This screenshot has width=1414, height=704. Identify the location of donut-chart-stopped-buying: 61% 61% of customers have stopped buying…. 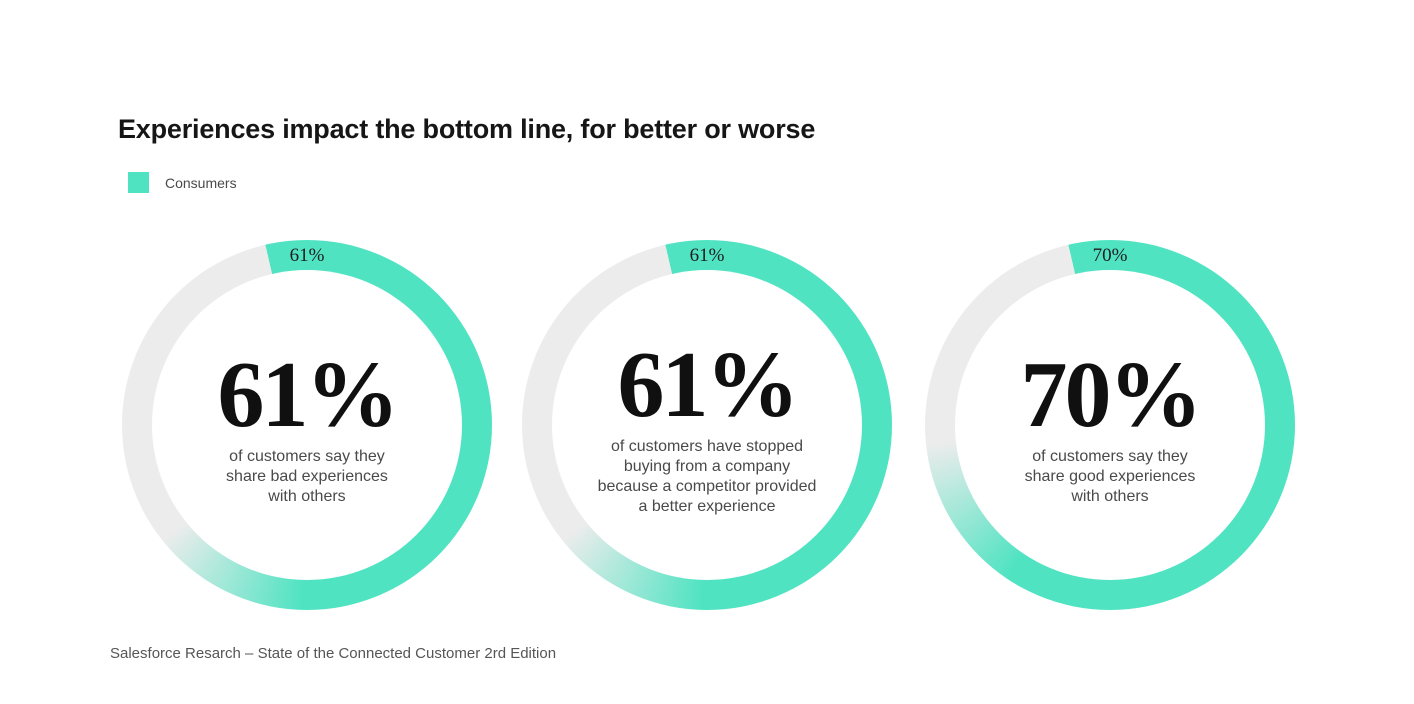
(707, 425).